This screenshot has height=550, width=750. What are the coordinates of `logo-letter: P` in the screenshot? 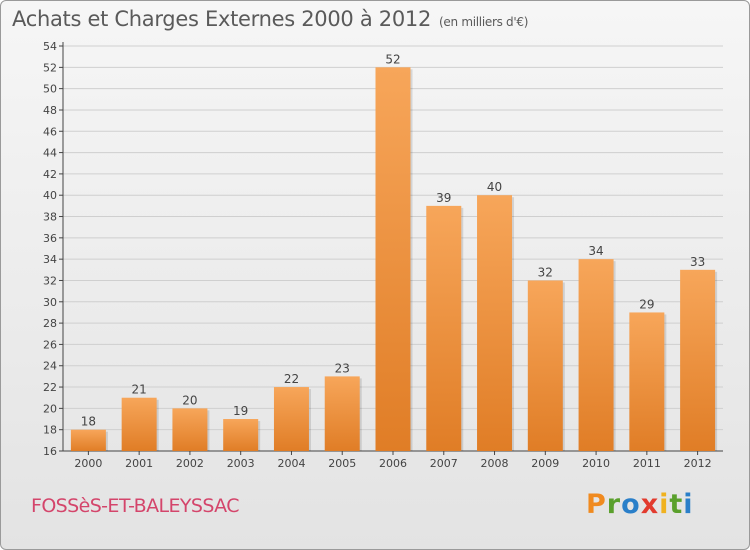 It's located at (596, 504).